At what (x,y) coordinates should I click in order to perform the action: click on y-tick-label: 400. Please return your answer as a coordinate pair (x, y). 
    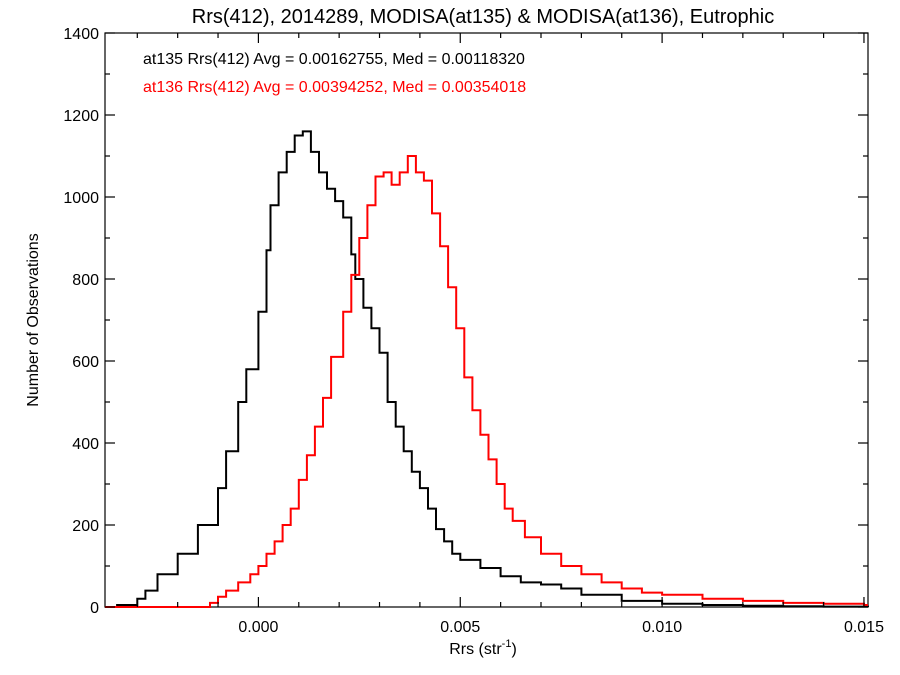
    Looking at the image, I should click on (85, 444).